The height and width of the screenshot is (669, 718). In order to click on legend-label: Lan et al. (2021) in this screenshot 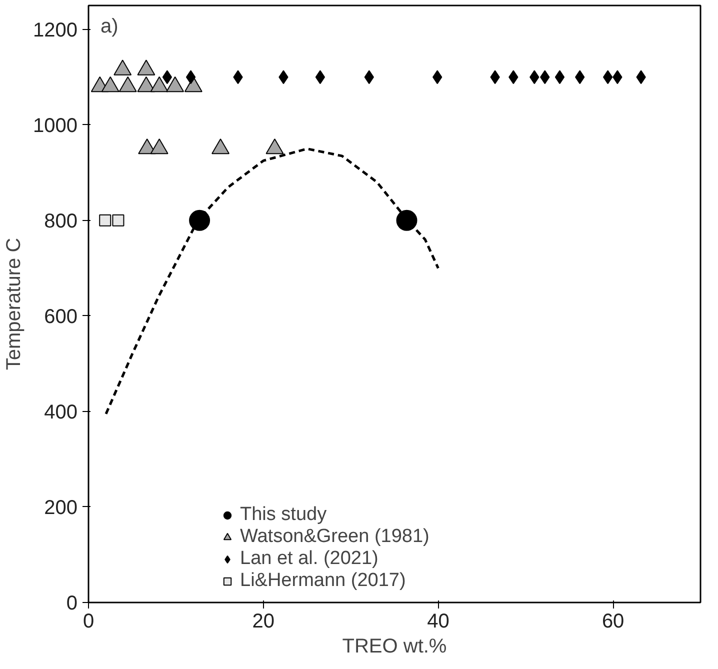, I will do `click(309, 559)`.